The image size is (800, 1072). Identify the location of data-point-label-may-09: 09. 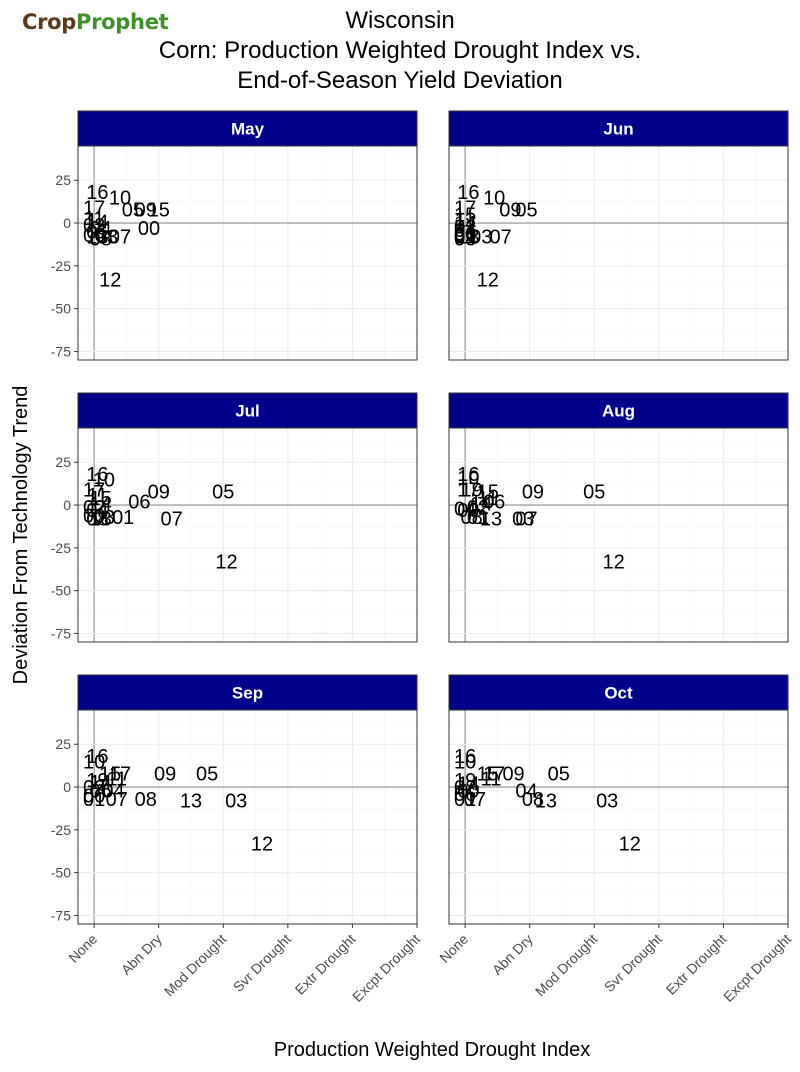
(146, 210).